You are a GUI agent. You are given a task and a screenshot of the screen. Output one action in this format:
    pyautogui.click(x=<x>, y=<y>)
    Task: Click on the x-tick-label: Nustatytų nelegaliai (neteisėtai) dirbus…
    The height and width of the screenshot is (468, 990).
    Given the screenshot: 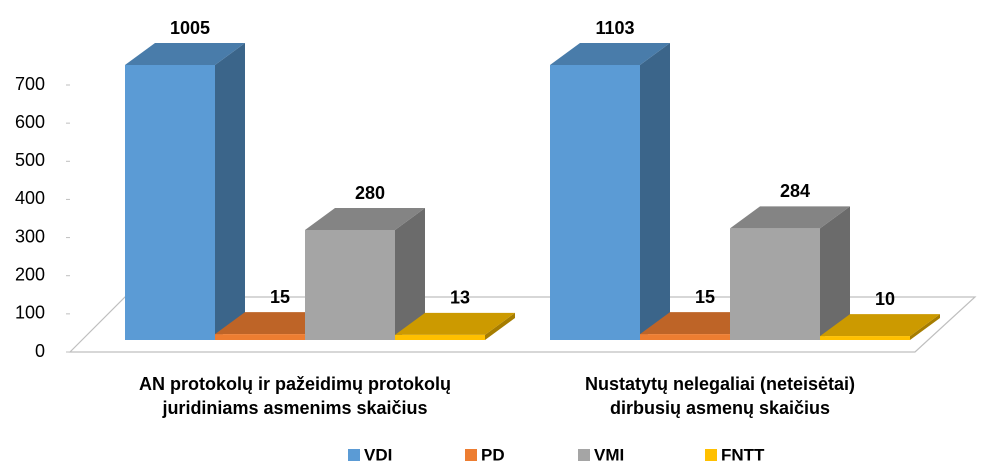 What is the action you would take?
    pyautogui.click(x=720, y=396)
    